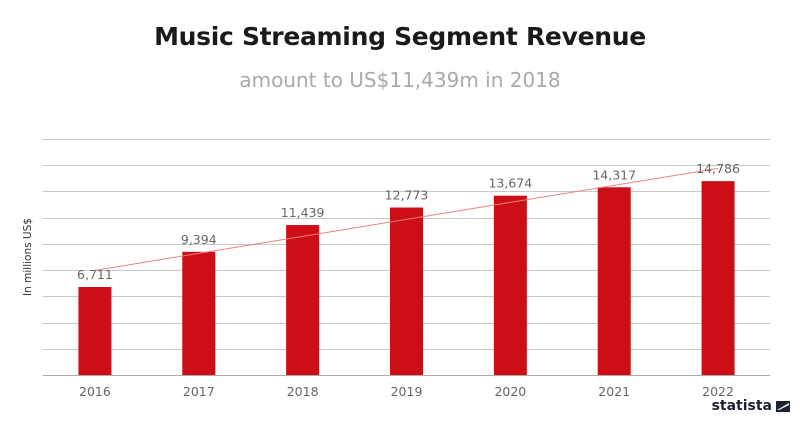 The image size is (800, 421). What do you see at coordinates (741, 406) in the screenshot?
I see `logo-text: statista` at bounding box center [741, 406].